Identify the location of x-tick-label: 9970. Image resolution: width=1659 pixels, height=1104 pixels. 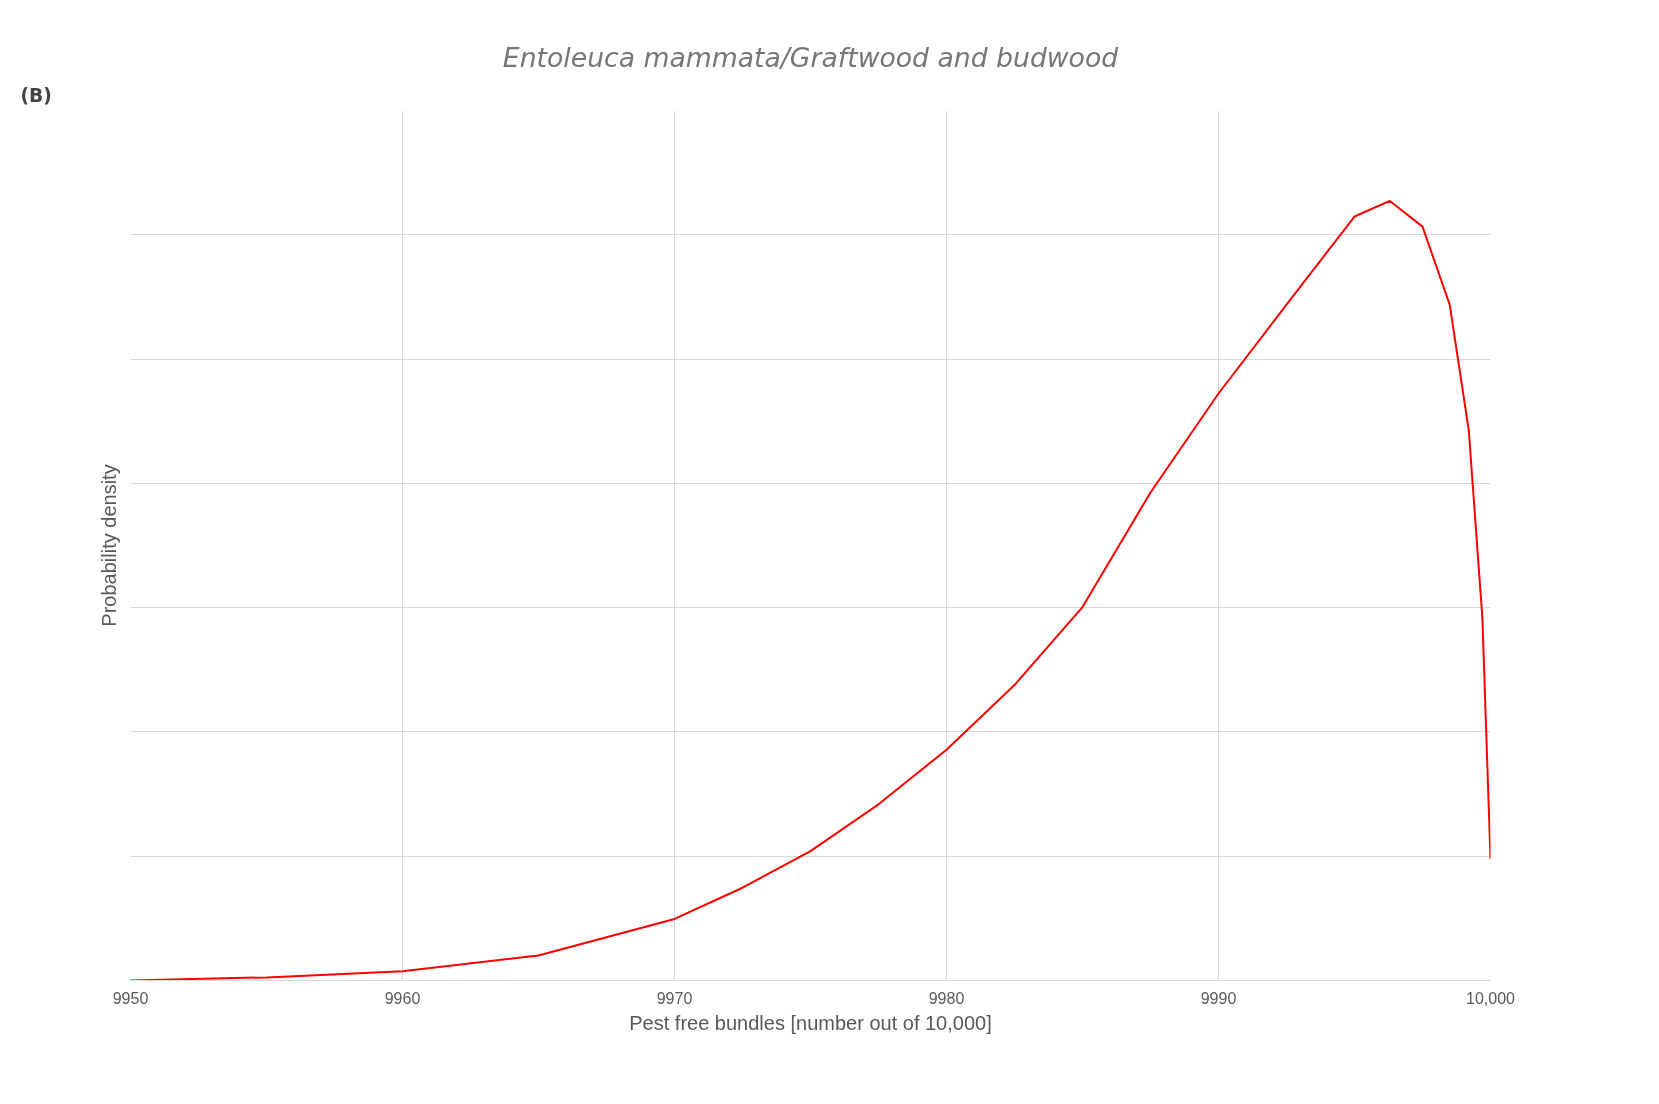
(674, 998).